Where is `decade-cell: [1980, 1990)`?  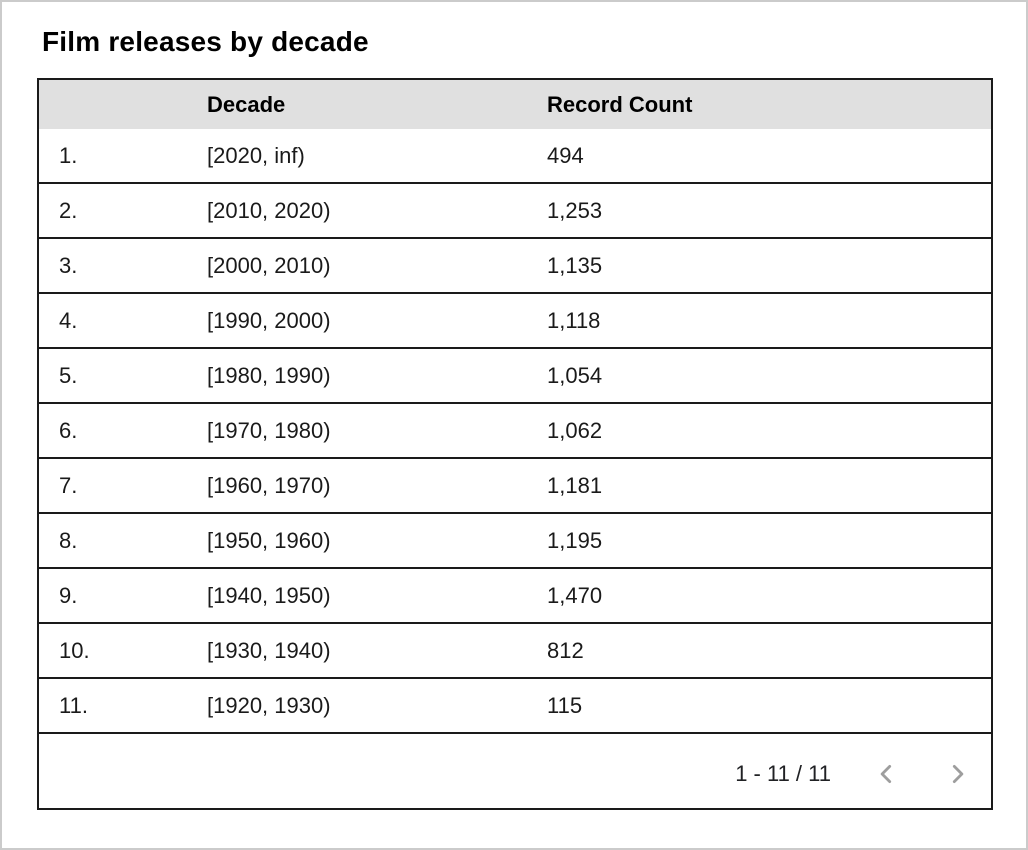 decade-cell: [1980, 1990) is located at coordinates (269, 375).